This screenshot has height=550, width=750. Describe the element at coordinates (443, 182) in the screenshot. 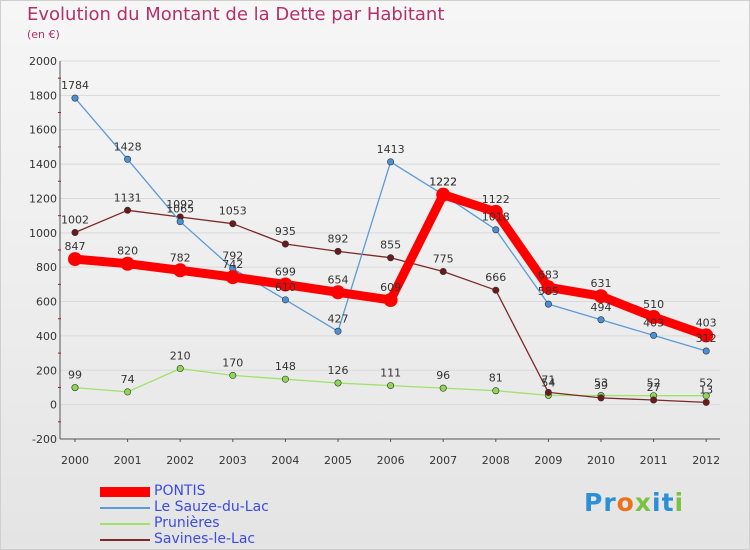

I see `data-label: 1222` at that location.